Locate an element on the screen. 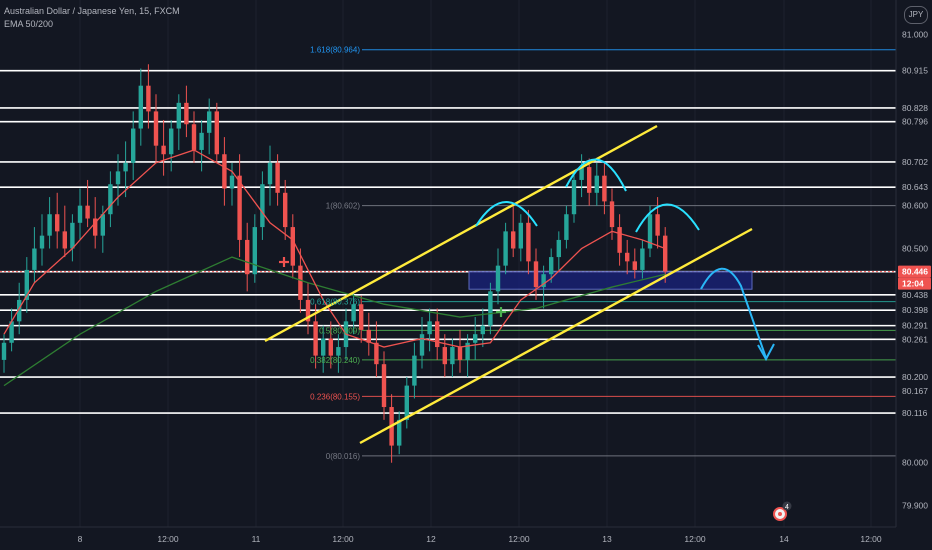 The height and width of the screenshot is (550, 932). fib-label-5: 0.236(80.155) is located at coordinates (335, 396).